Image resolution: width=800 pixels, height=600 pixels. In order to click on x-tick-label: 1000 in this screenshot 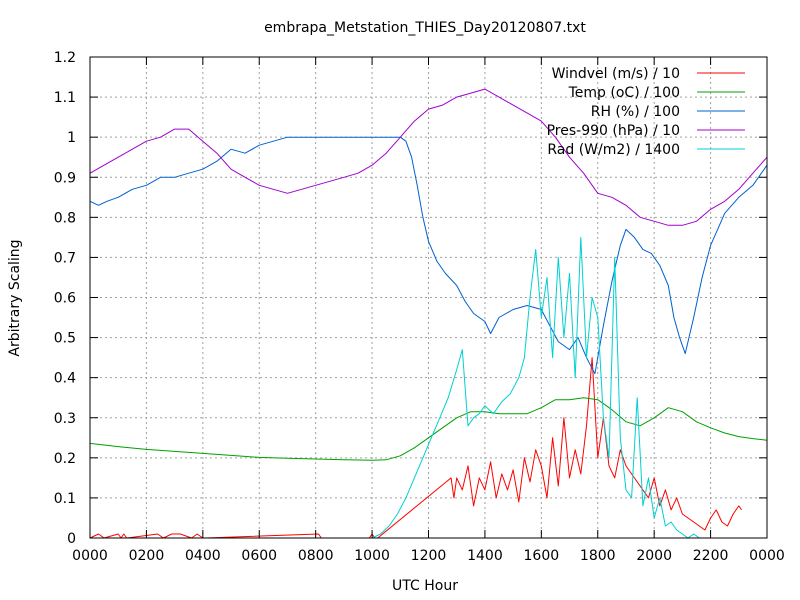, I will do `click(372, 556)`.